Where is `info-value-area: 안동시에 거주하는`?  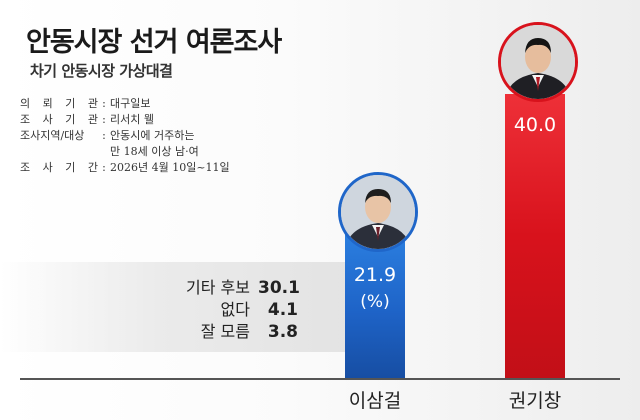 info-value-area: 안동시에 거주하는 is located at coordinates (152, 135).